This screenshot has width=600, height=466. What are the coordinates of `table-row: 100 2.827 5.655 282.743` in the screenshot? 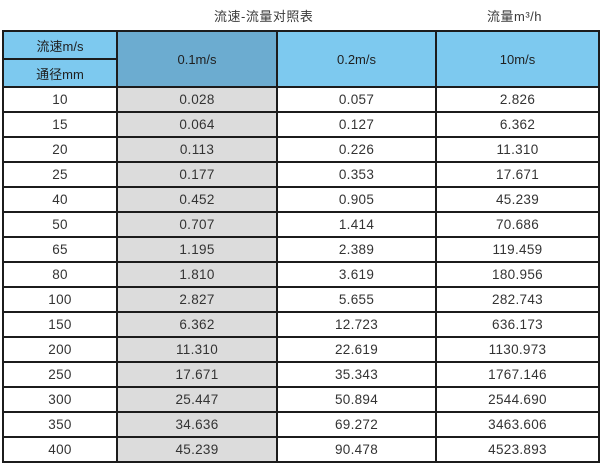 It's located at (301, 299).